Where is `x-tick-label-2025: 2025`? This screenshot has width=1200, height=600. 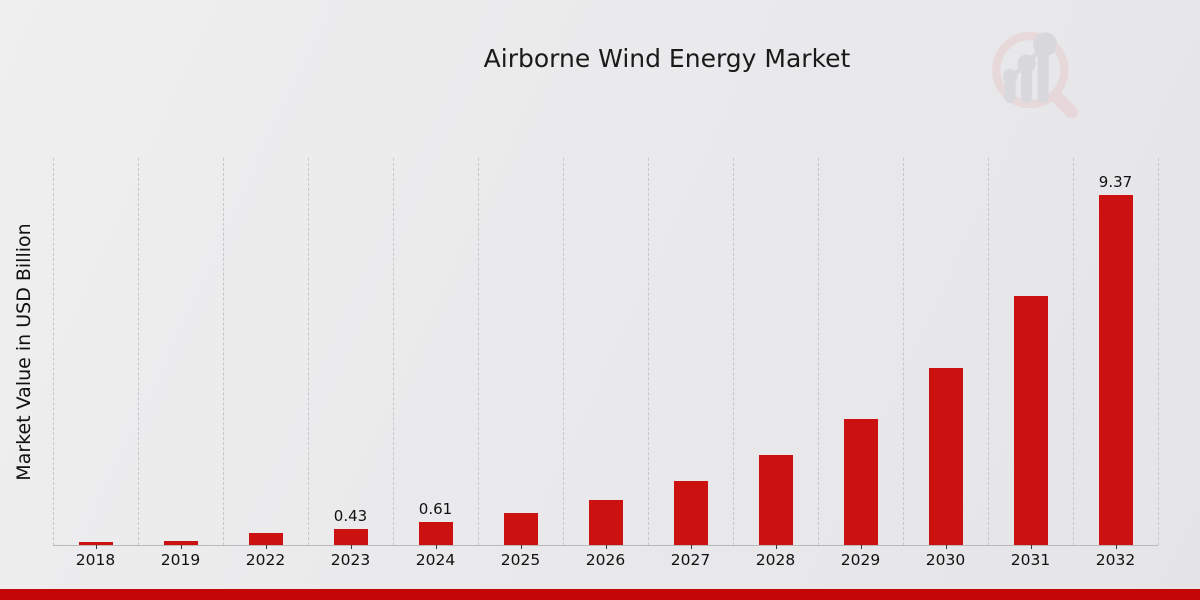 x-tick-label-2025: 2025 is located at coordinates (520, 560).